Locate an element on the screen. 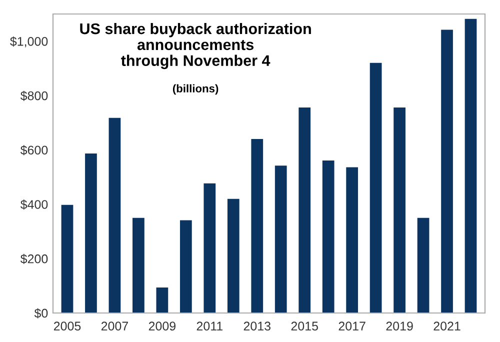 This screenshot has width=500, height=342. x-tick-label: 2019 is located at coordinates (399, 326).